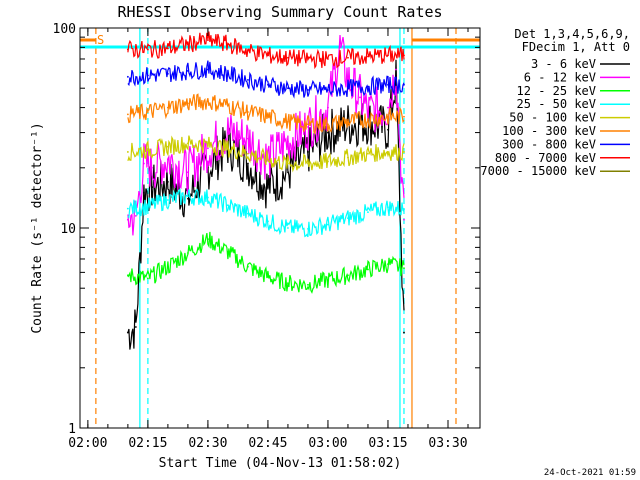 This screenshot has width=640, height=480. I want to click on legend-entry-label: 12 - 25 keV, so click(556, 91).